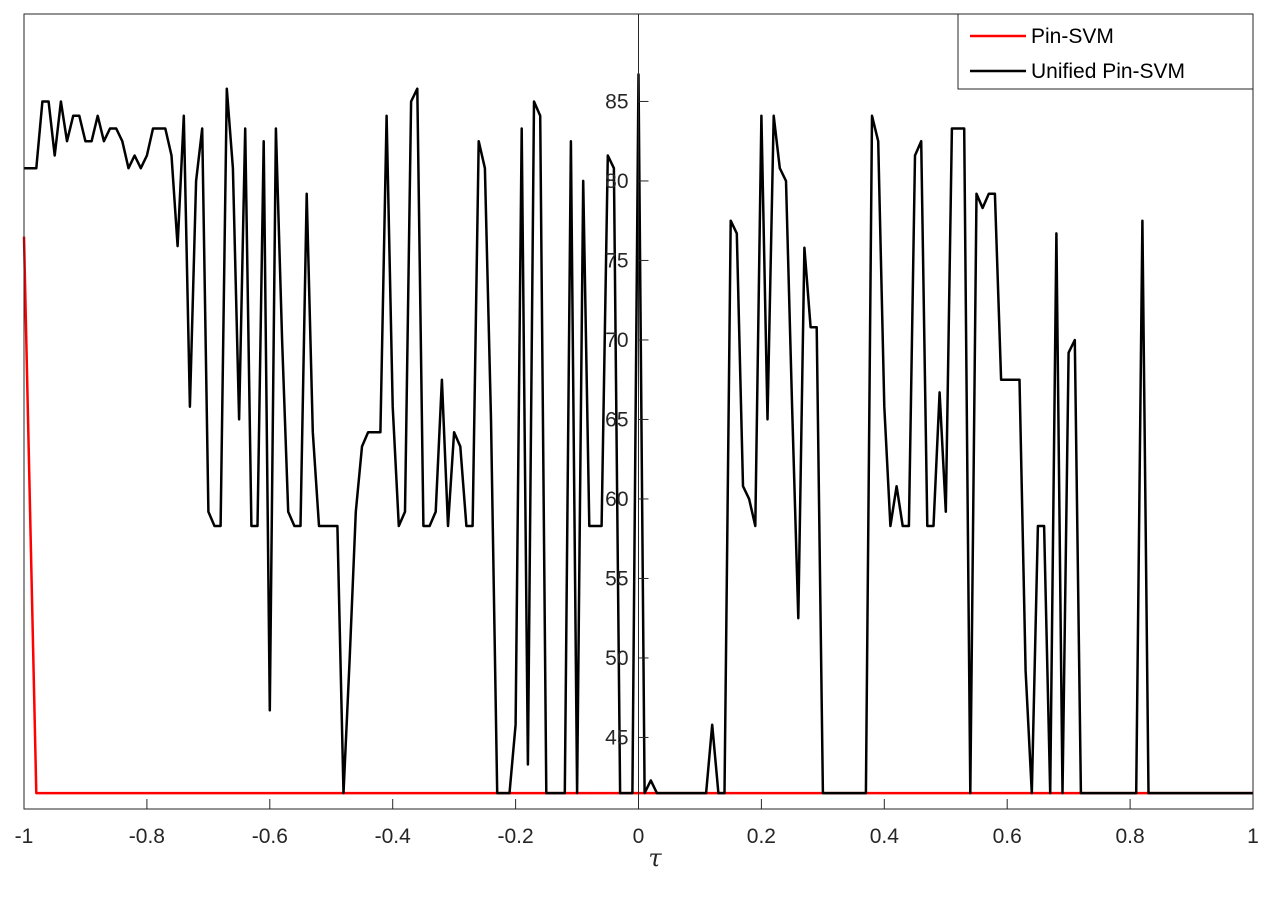 The height and width of the screenshot is (908, 1280). Describe the element at coordinates (637, 823) in the screenshot. I see `x-axis-ticks: -1 -0.8 -0.6 -0.4 -0.2 0 0.2 0.4 0.6 0.8 1` at that location.